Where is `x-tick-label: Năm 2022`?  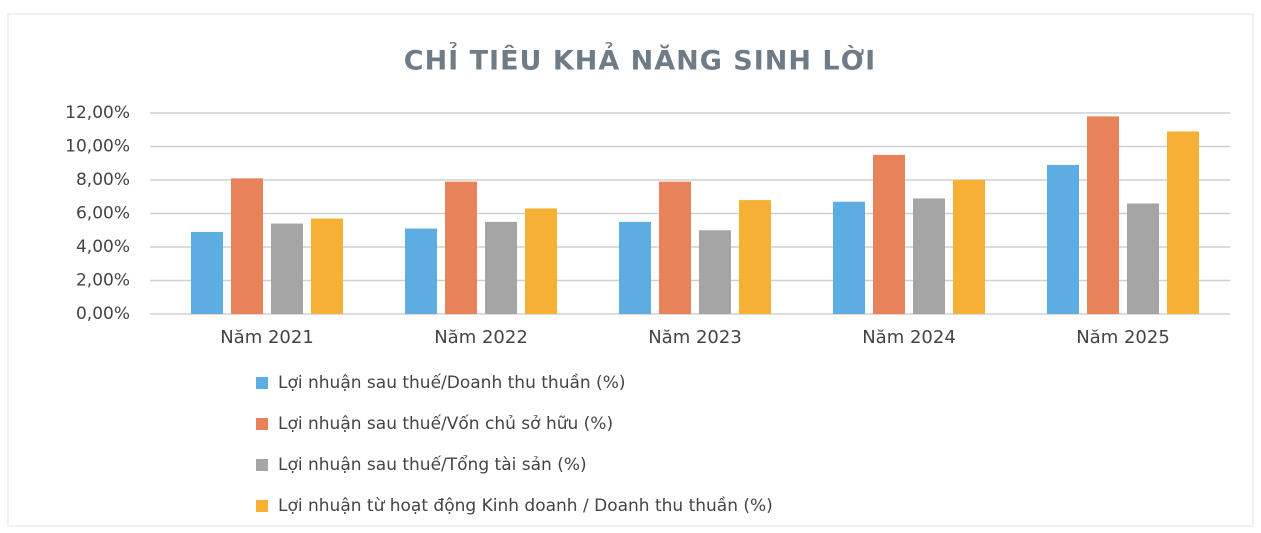
x-tick-label: Năm 2022 is located at coordinates (481, 337).